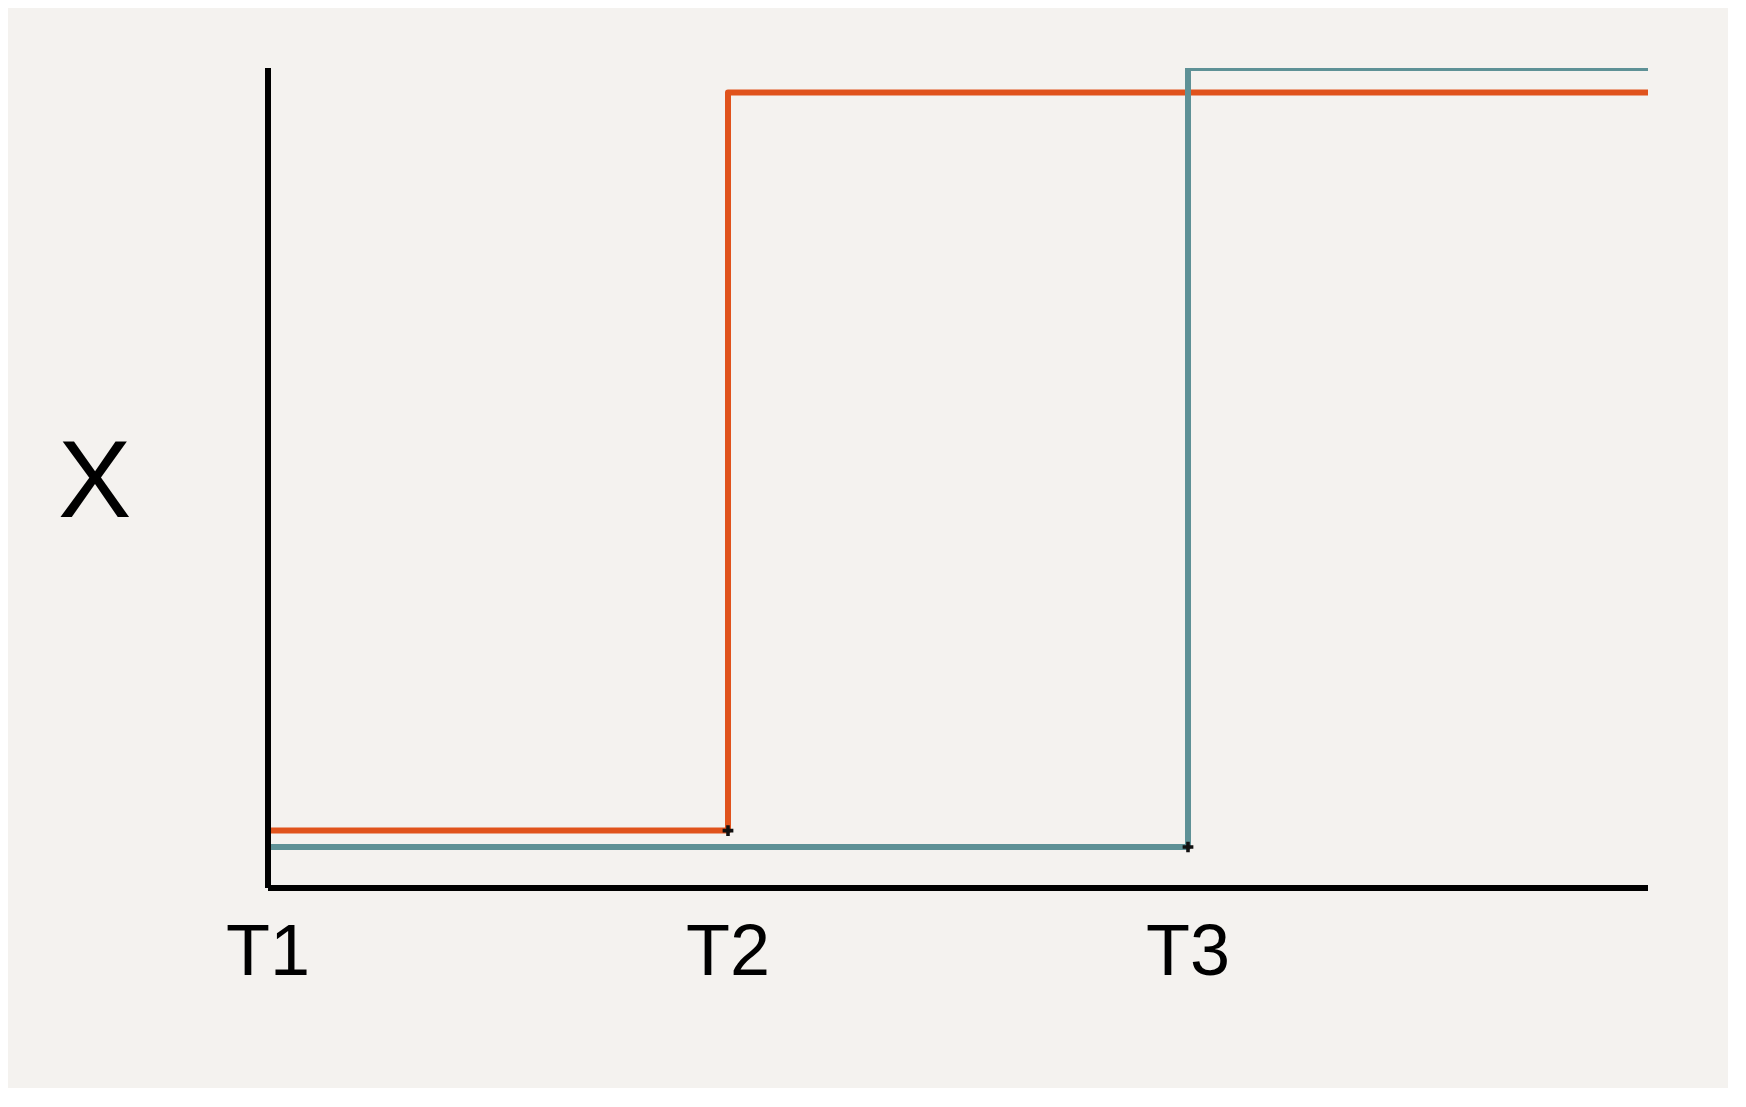 The width and height of the screenshot is (1746, 1107). What do you see at coordinates (268, 950) in the screenshot?
I see `x-tick-label: T1` at bounding box center [268, 950].